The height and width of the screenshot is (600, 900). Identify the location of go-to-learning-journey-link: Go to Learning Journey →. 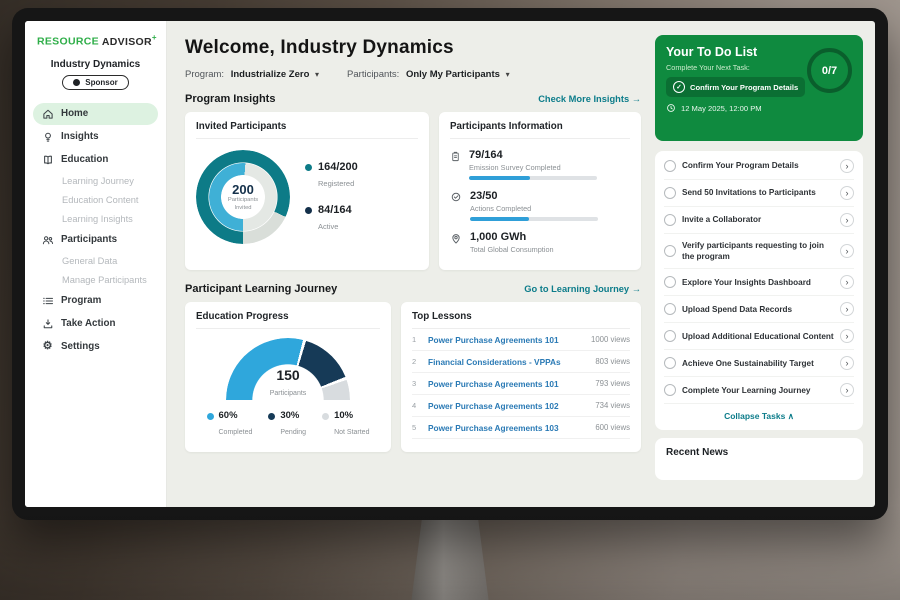
(582, 289).